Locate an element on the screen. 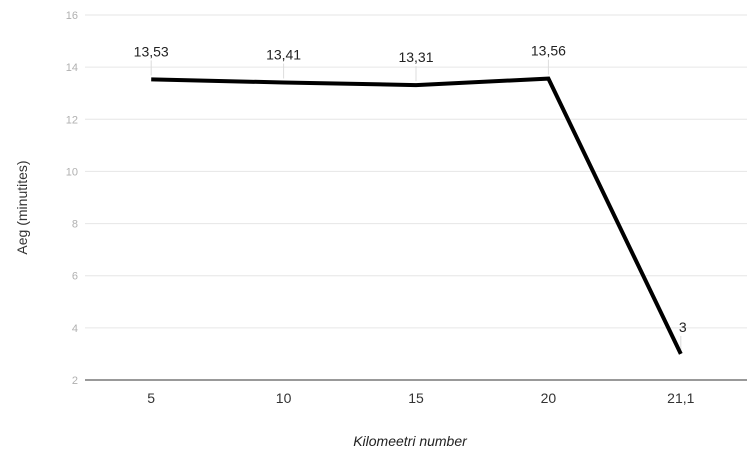 The width and height of the screenshot is (747, 453). x-tick-label: 10 is located at coordinates (284, 398).